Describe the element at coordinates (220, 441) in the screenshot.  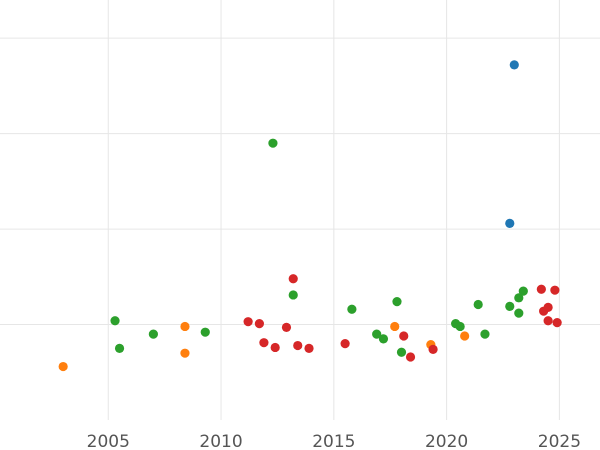
I see `x-tick-label: 2010` at that location.